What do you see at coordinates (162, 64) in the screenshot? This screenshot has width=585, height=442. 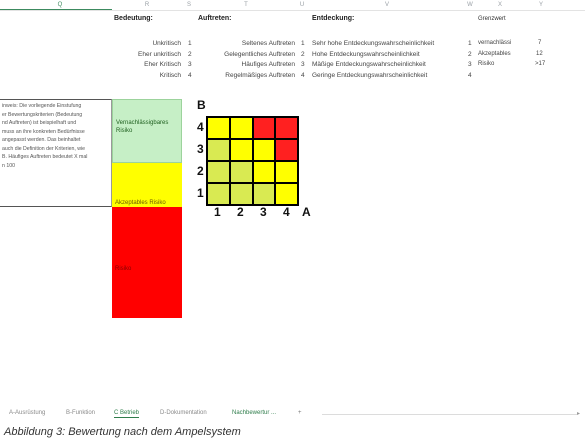 I see `bedeutung-label: Eher Kritisch` at bounding box center [162, 64].